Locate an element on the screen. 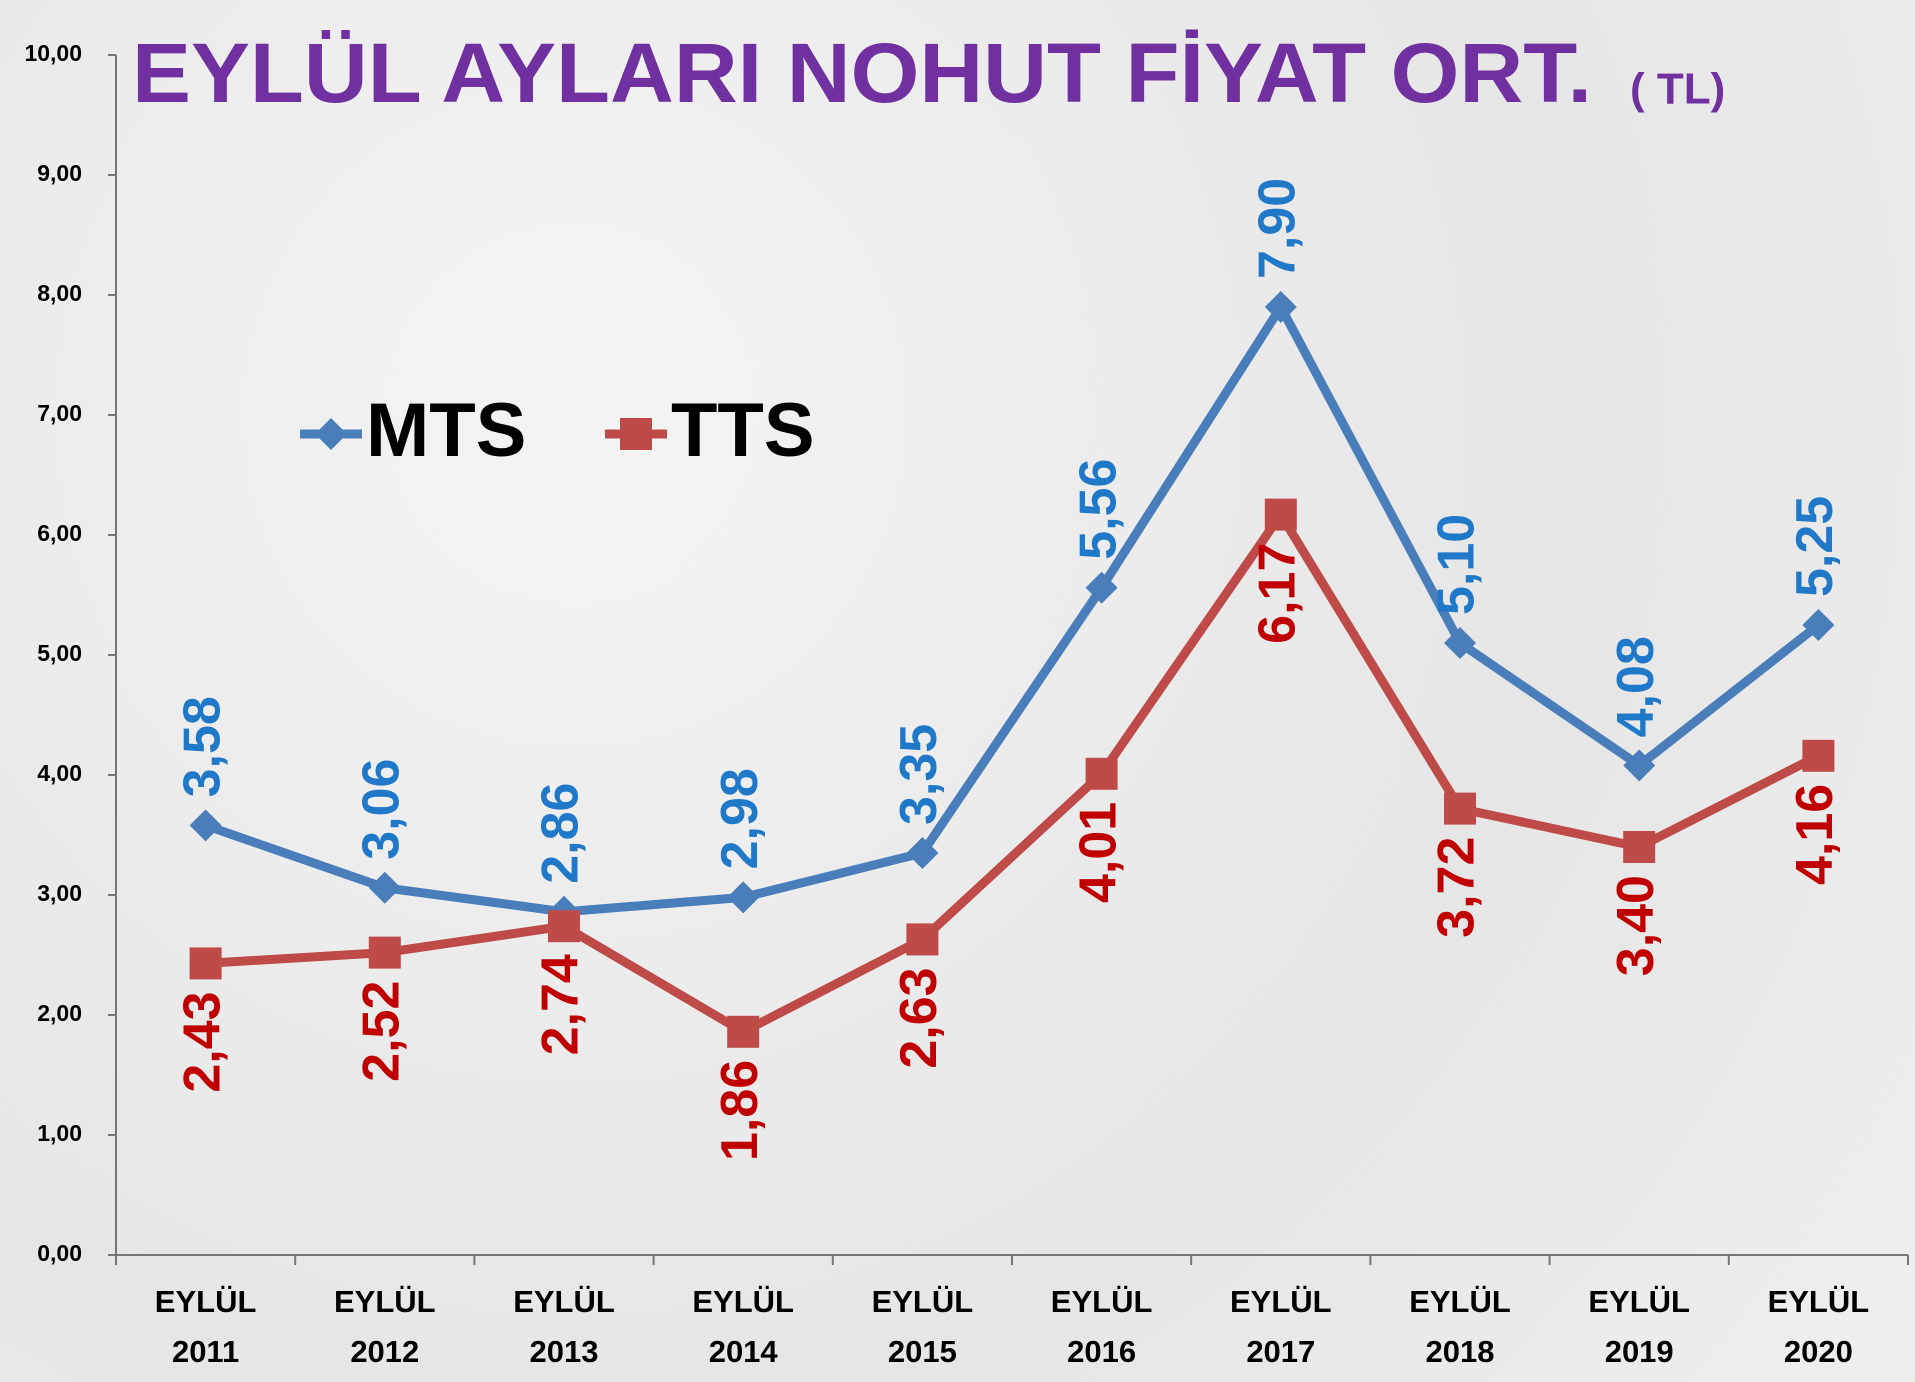  data-label: 5,56 is located at coordinates (1098, 509).